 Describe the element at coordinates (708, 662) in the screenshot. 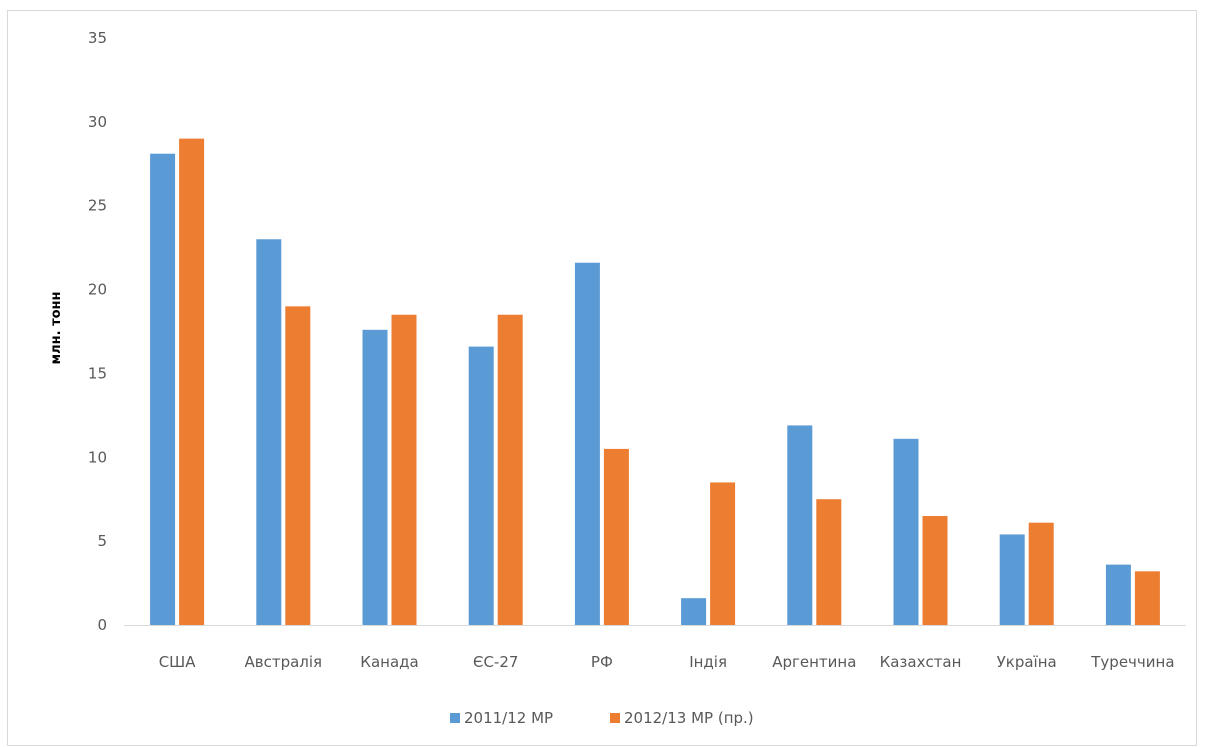

I see `category-label: Індія` at that location.